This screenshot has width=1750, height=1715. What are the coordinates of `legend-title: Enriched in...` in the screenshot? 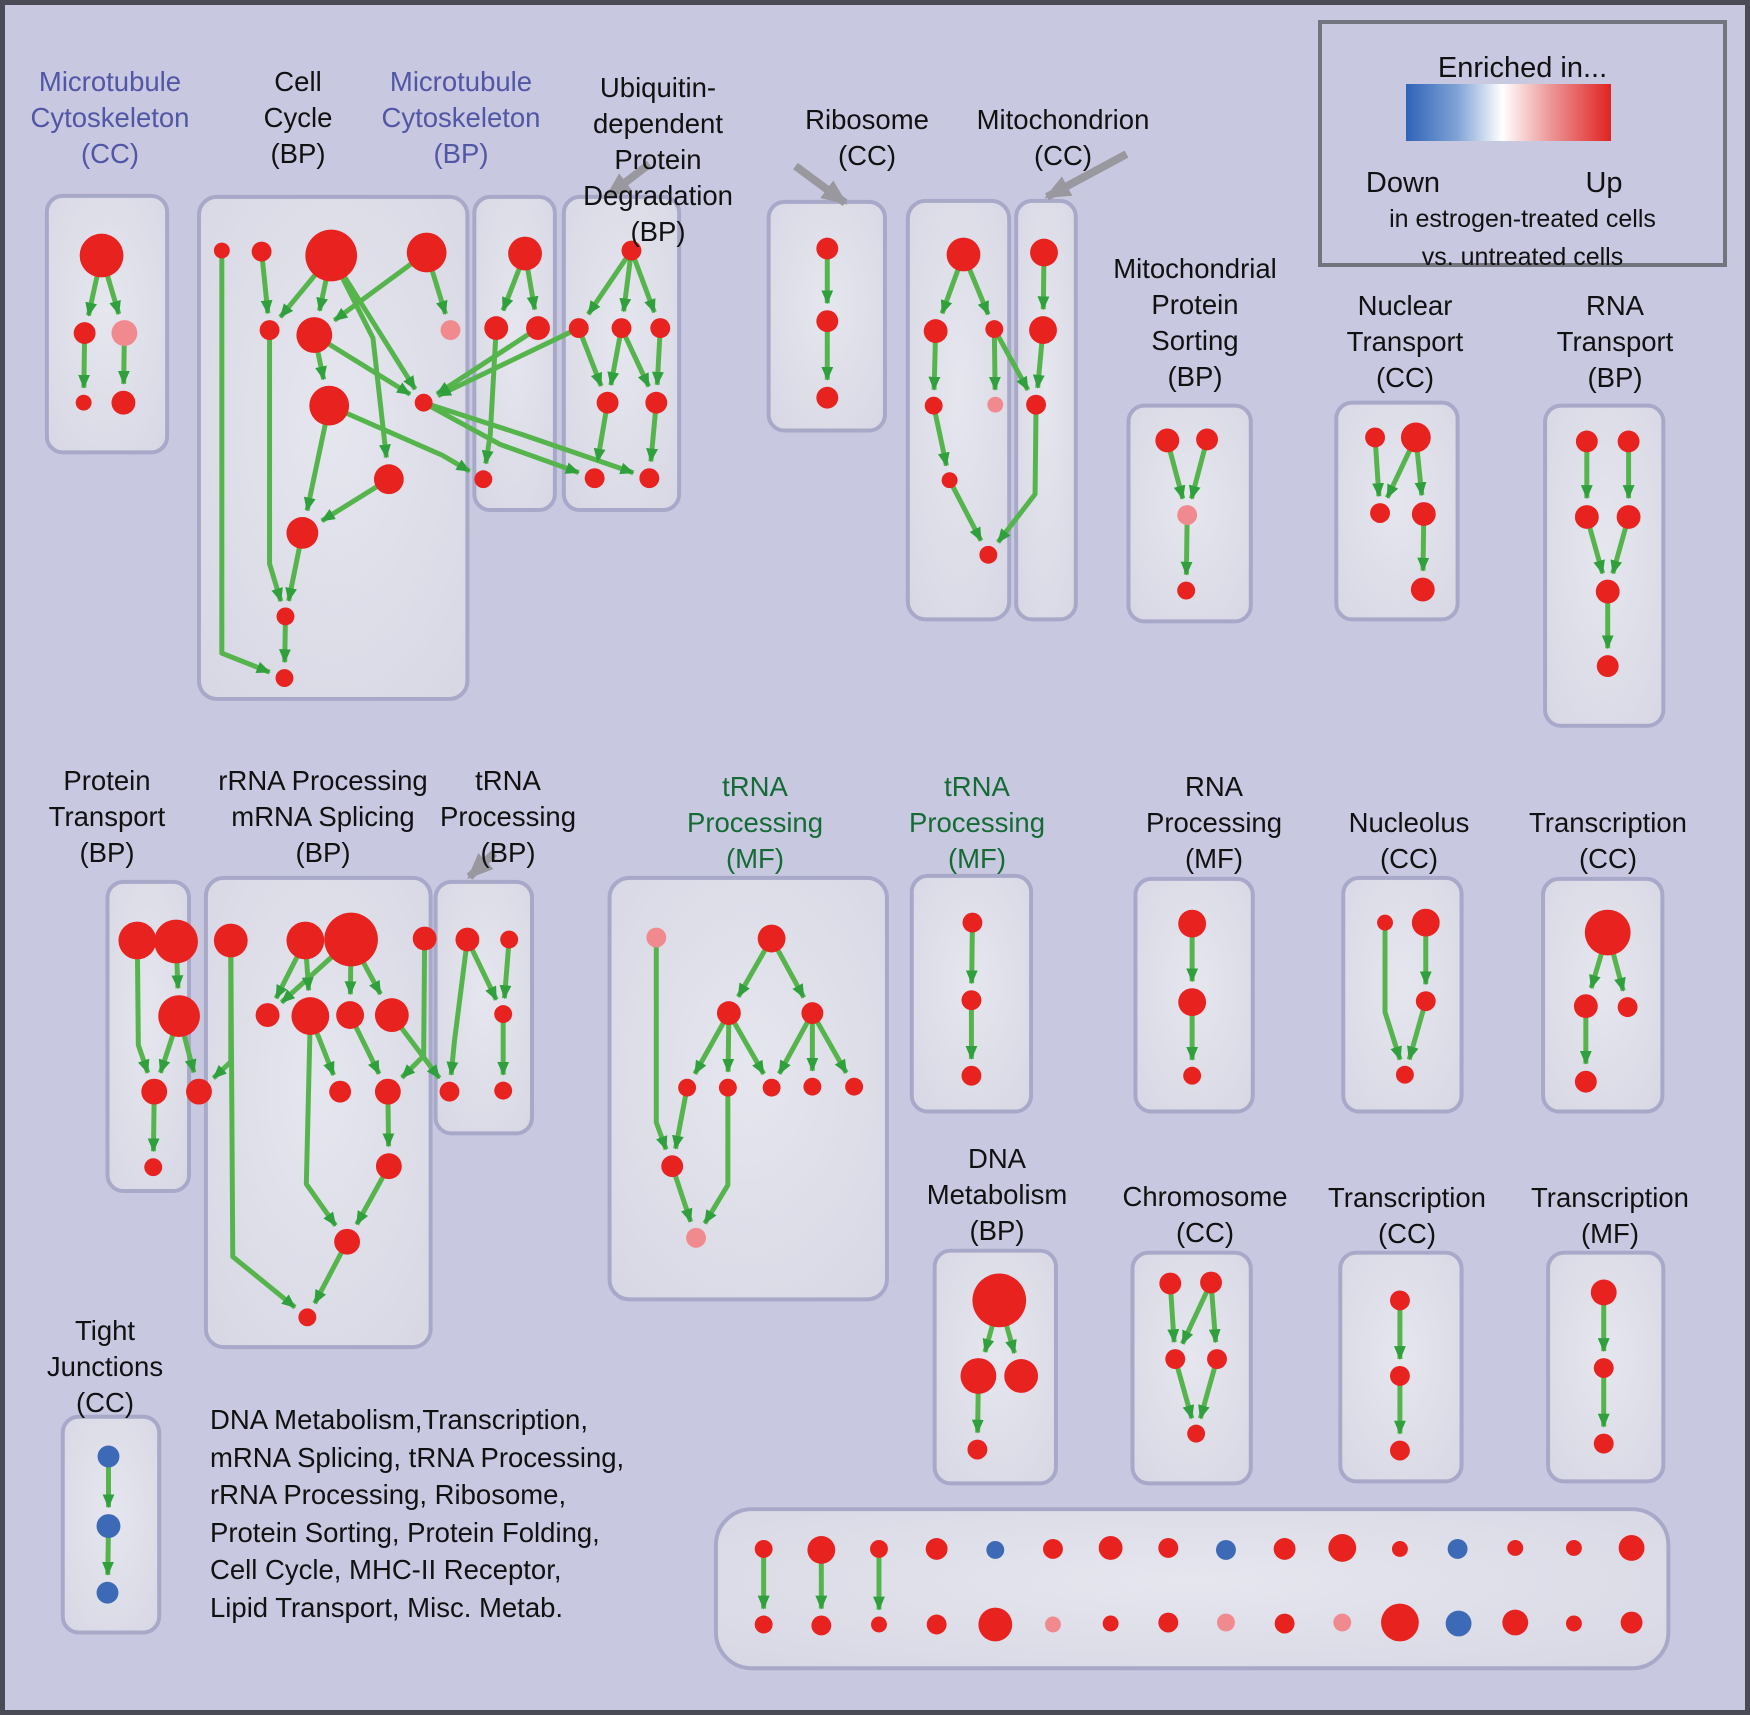 It's located at (1522, 68).